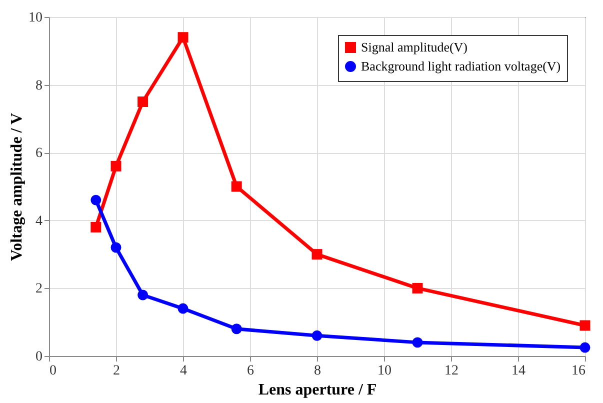 The width and height of the screenshot is (603, 403). What do you see at coordinates (519, 371) in the screenshot?
I see `x-tick-label: 14` at bounding box center [519, 371].